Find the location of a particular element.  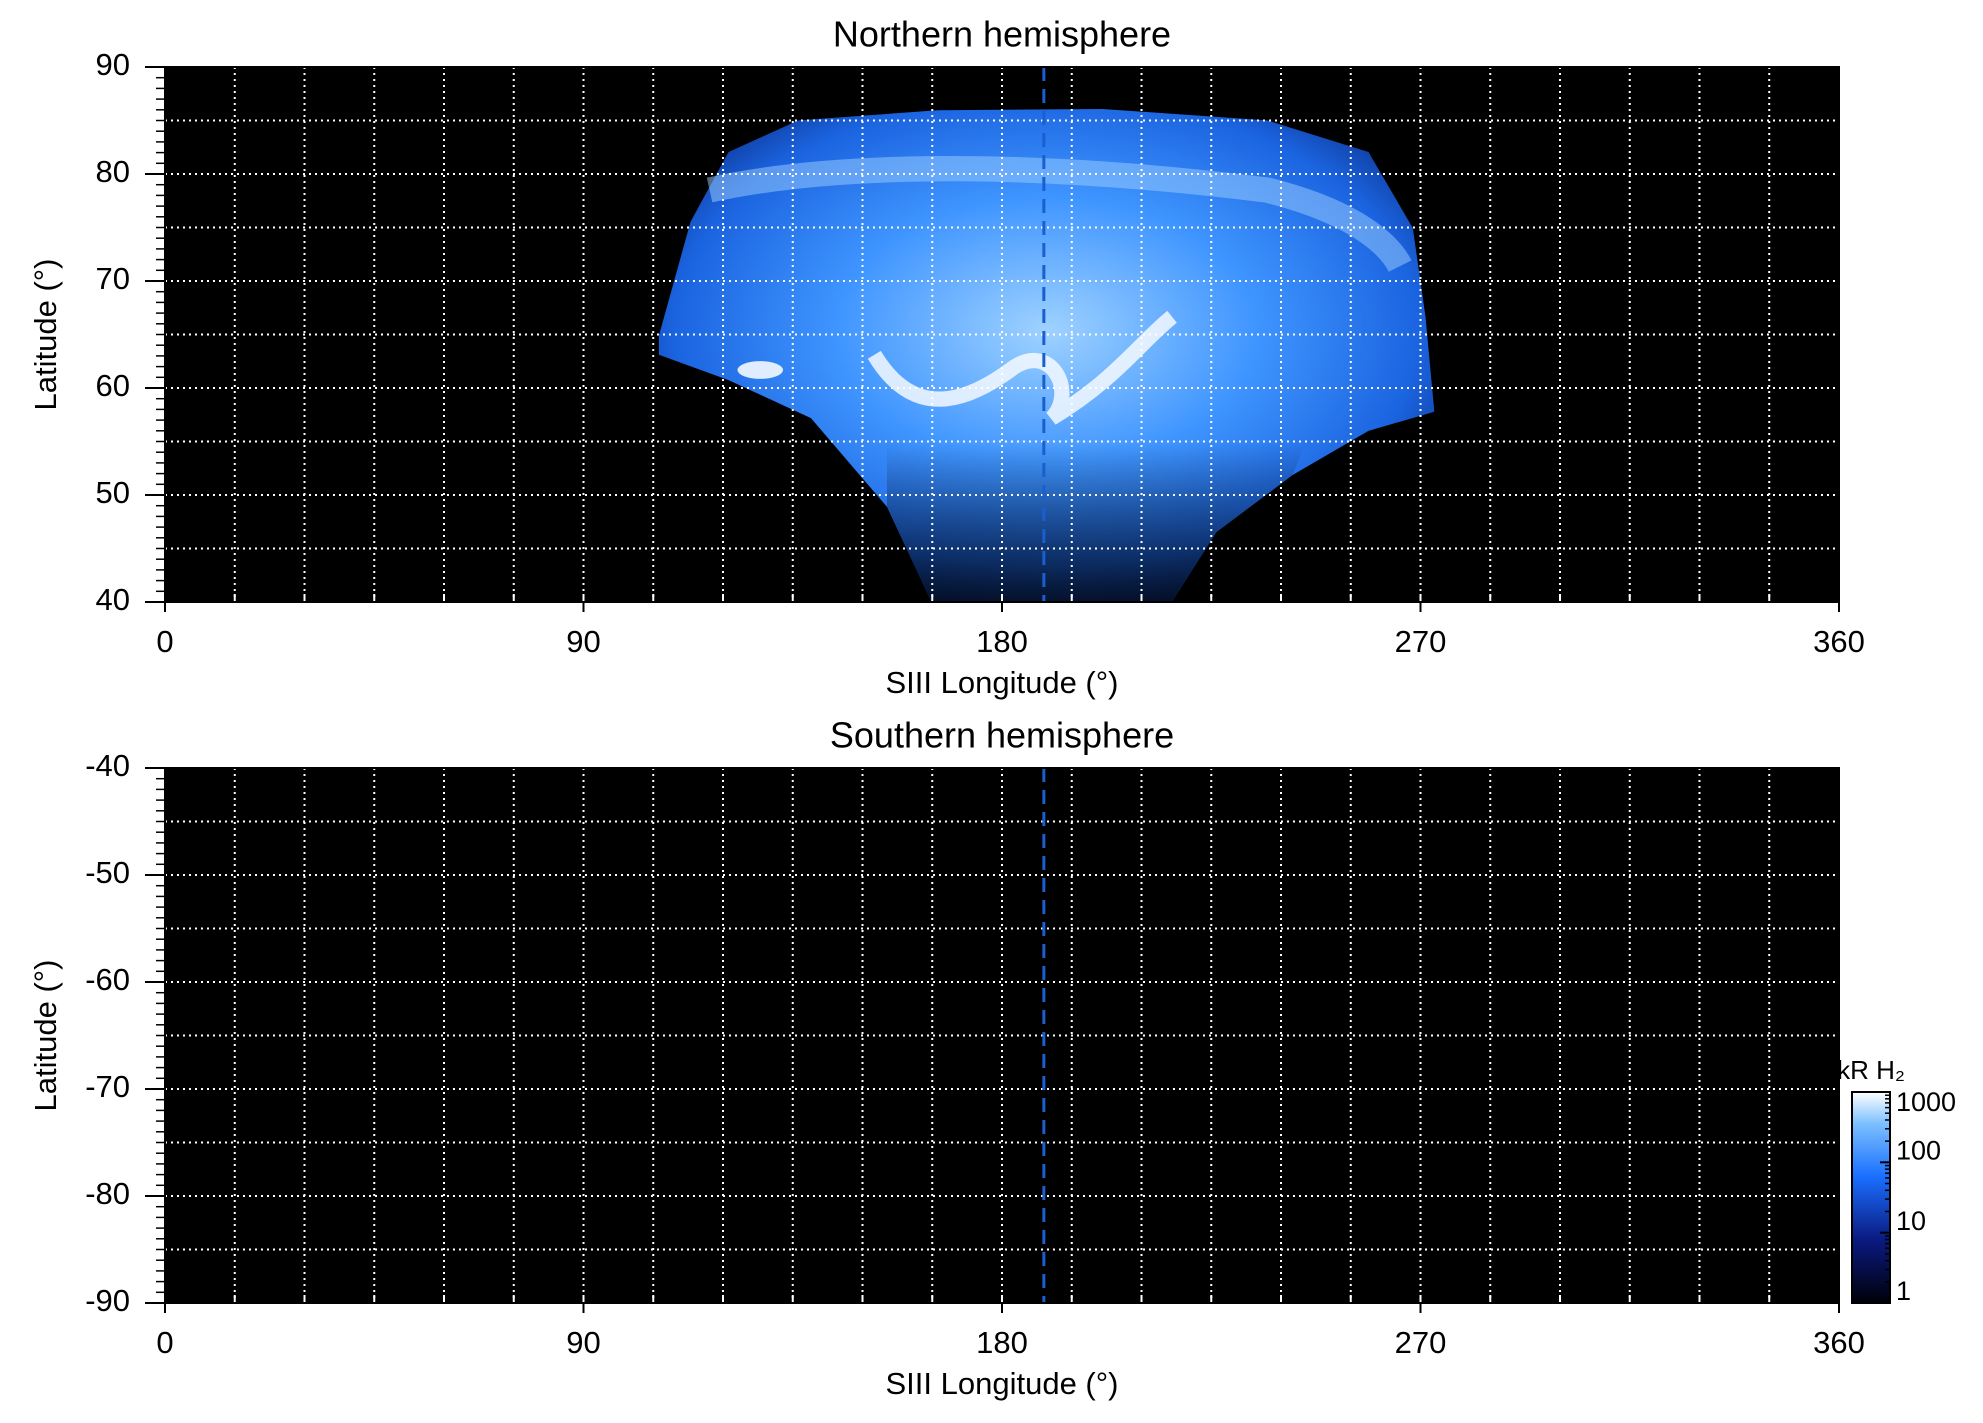

chart-title: Northern hemisphere is located at coordinates (1002, 34).